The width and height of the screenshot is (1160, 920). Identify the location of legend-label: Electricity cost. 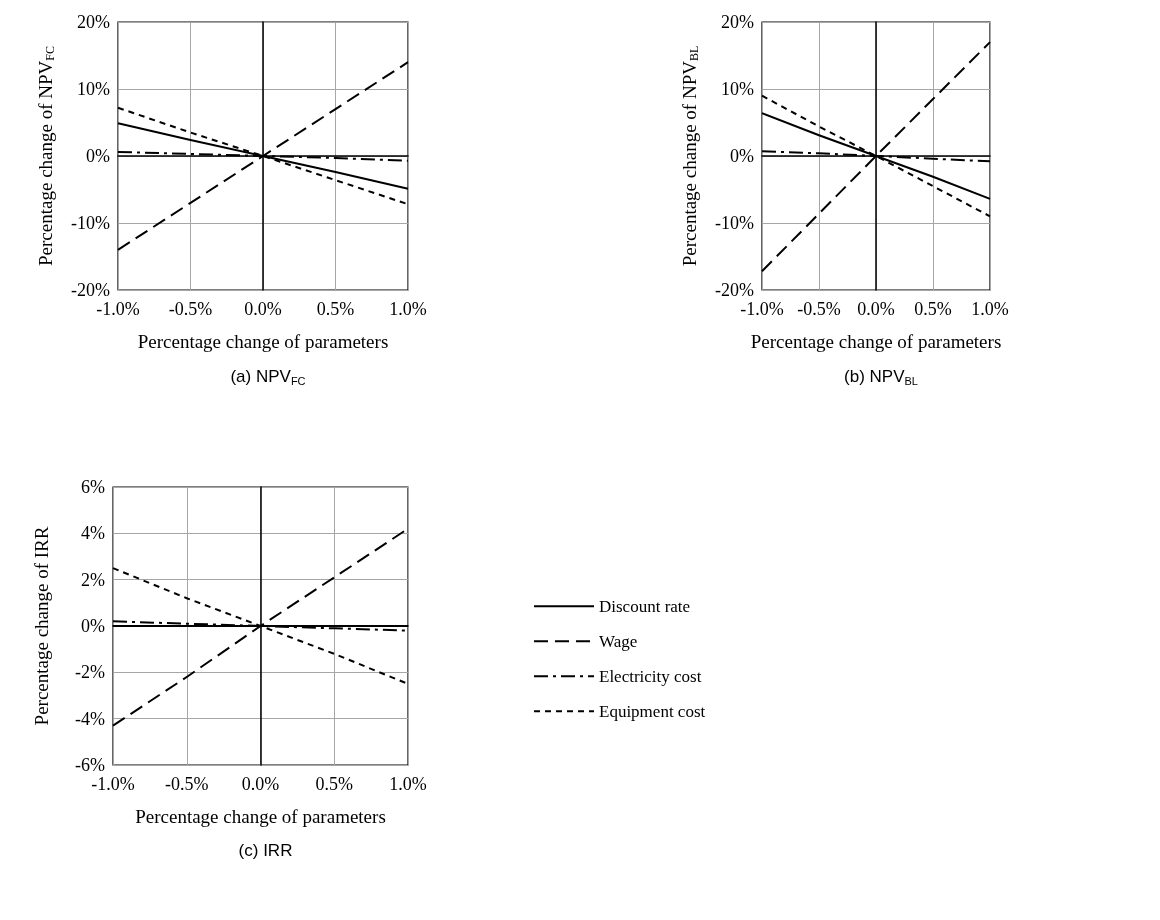
(650, 676).